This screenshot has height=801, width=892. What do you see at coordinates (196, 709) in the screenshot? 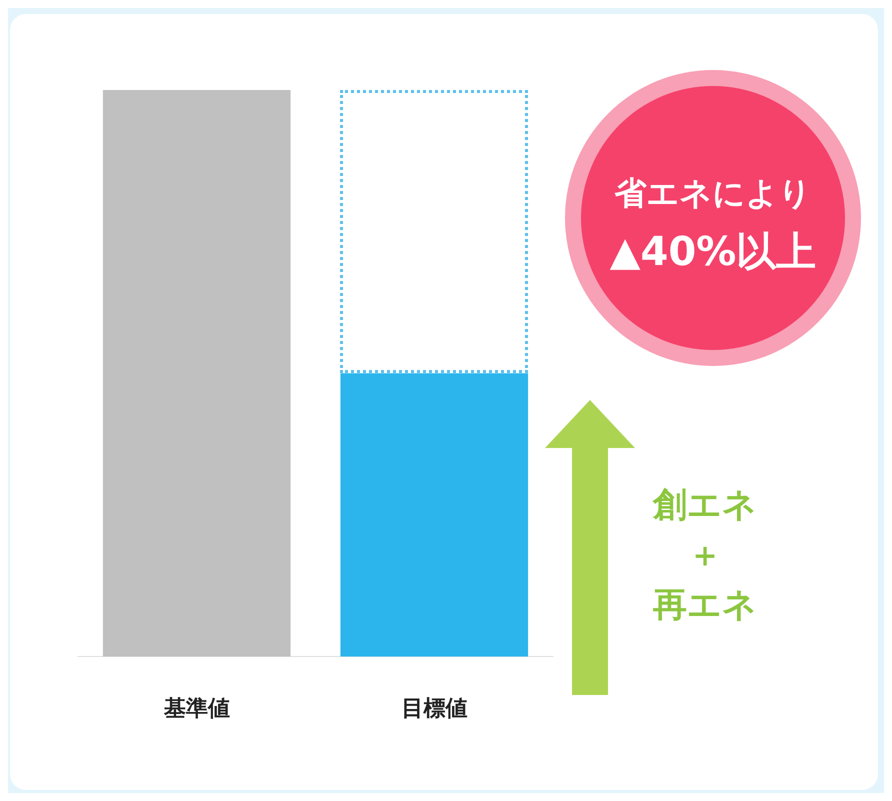
I see `x-tick-label: 基準値` at bounding box center [196, 709].